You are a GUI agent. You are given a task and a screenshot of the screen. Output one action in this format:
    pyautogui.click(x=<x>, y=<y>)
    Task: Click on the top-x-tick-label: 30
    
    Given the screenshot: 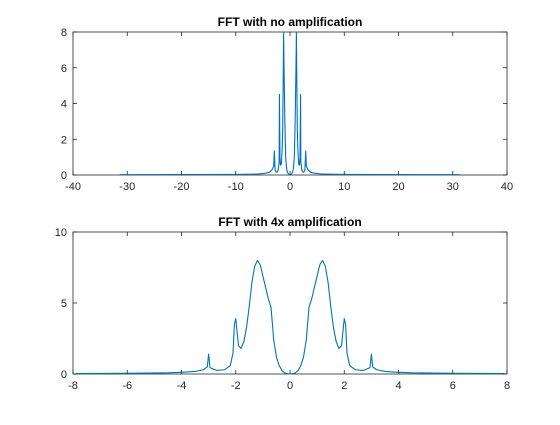 What is the action you would take?
    pyautogui.click(x=453, y=187)
    